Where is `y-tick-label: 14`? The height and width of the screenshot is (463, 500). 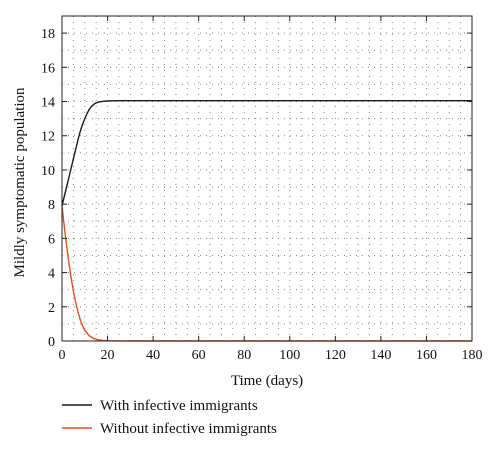
y-tick-label: 14 is located at coordinates (48, 103).